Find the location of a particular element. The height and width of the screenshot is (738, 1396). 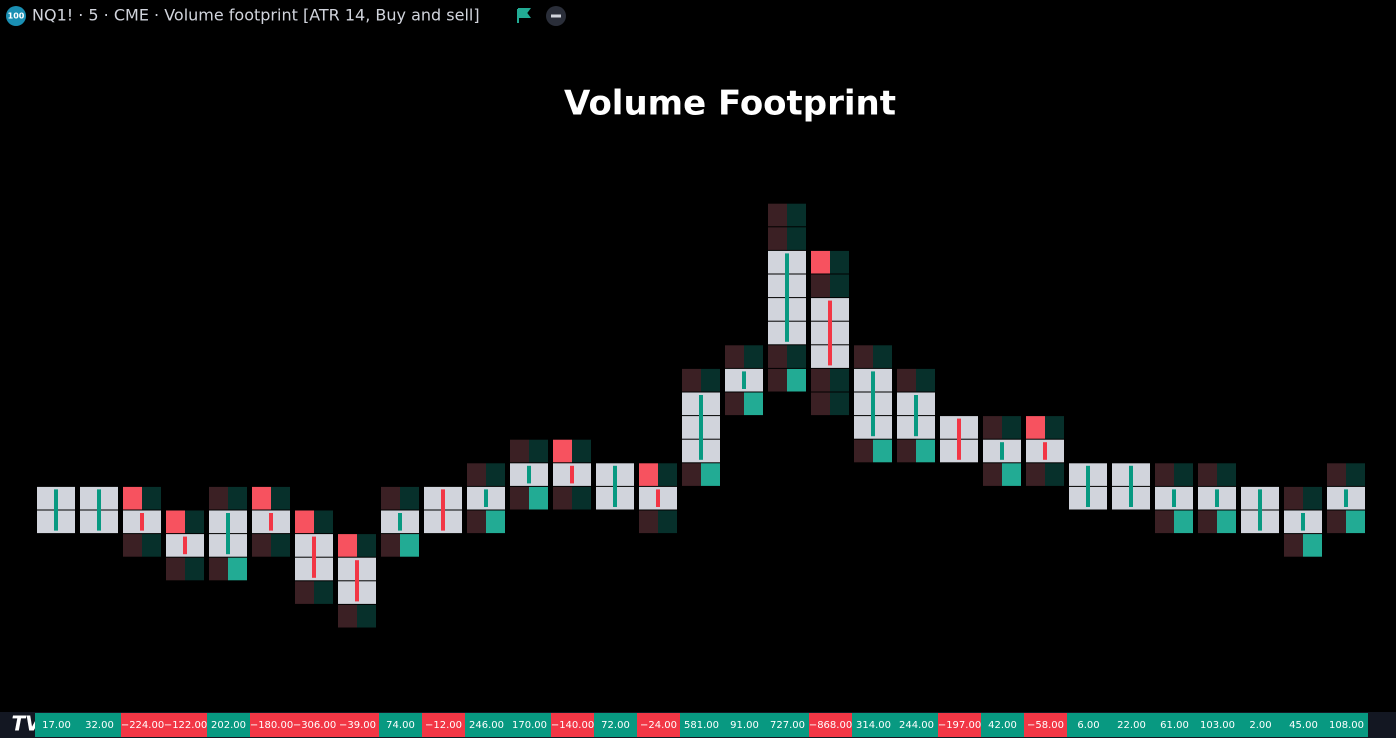

delta-label: 22.00 is located at coordinates (1131, 725).